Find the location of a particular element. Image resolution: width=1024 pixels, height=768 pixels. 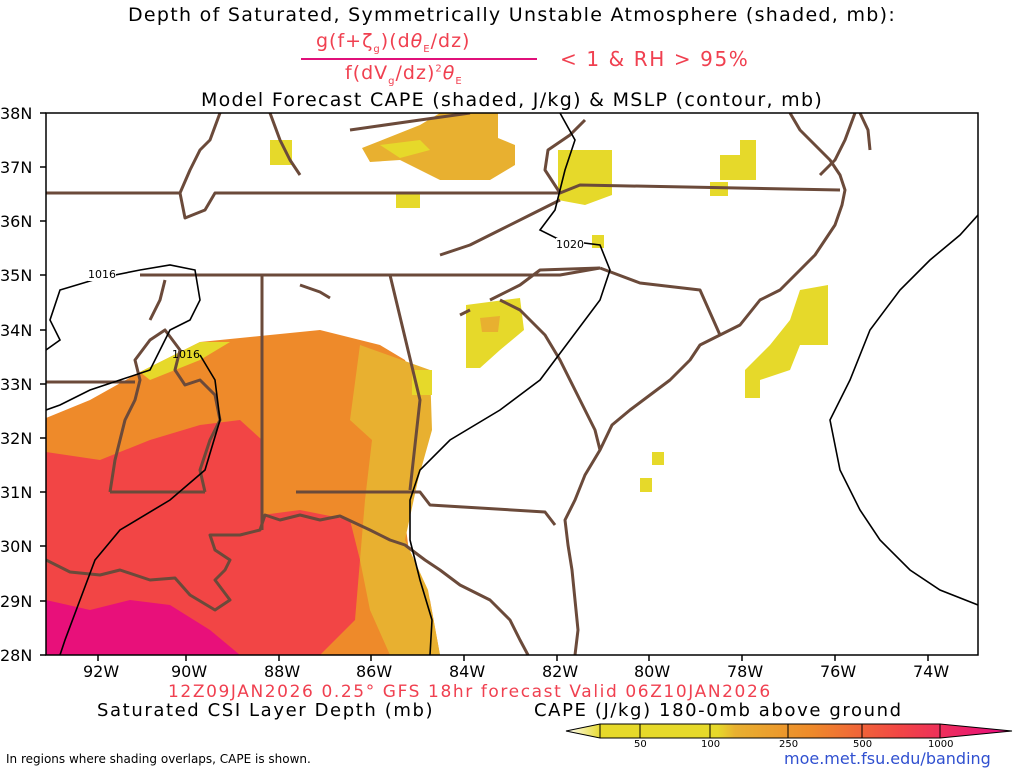

cape-50-fringe is located at coordinates (185, 361).